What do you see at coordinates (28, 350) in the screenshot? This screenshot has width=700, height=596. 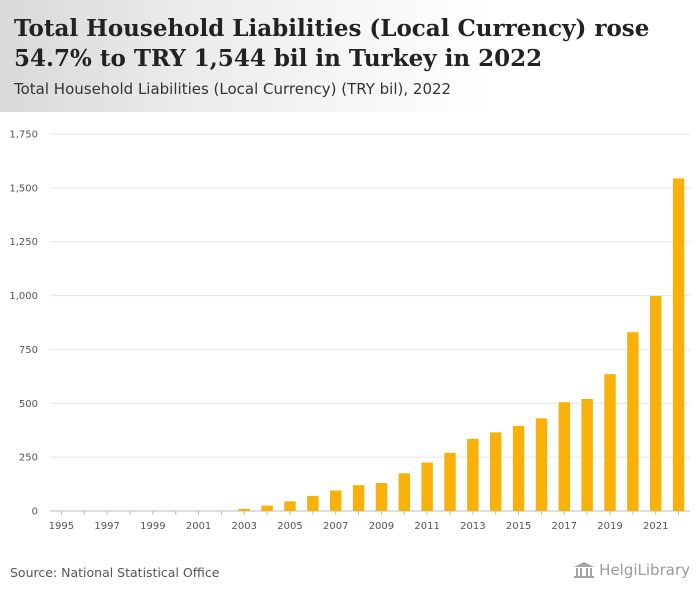 I see `y-tick-label: 750` at bounding box center [28, 350].